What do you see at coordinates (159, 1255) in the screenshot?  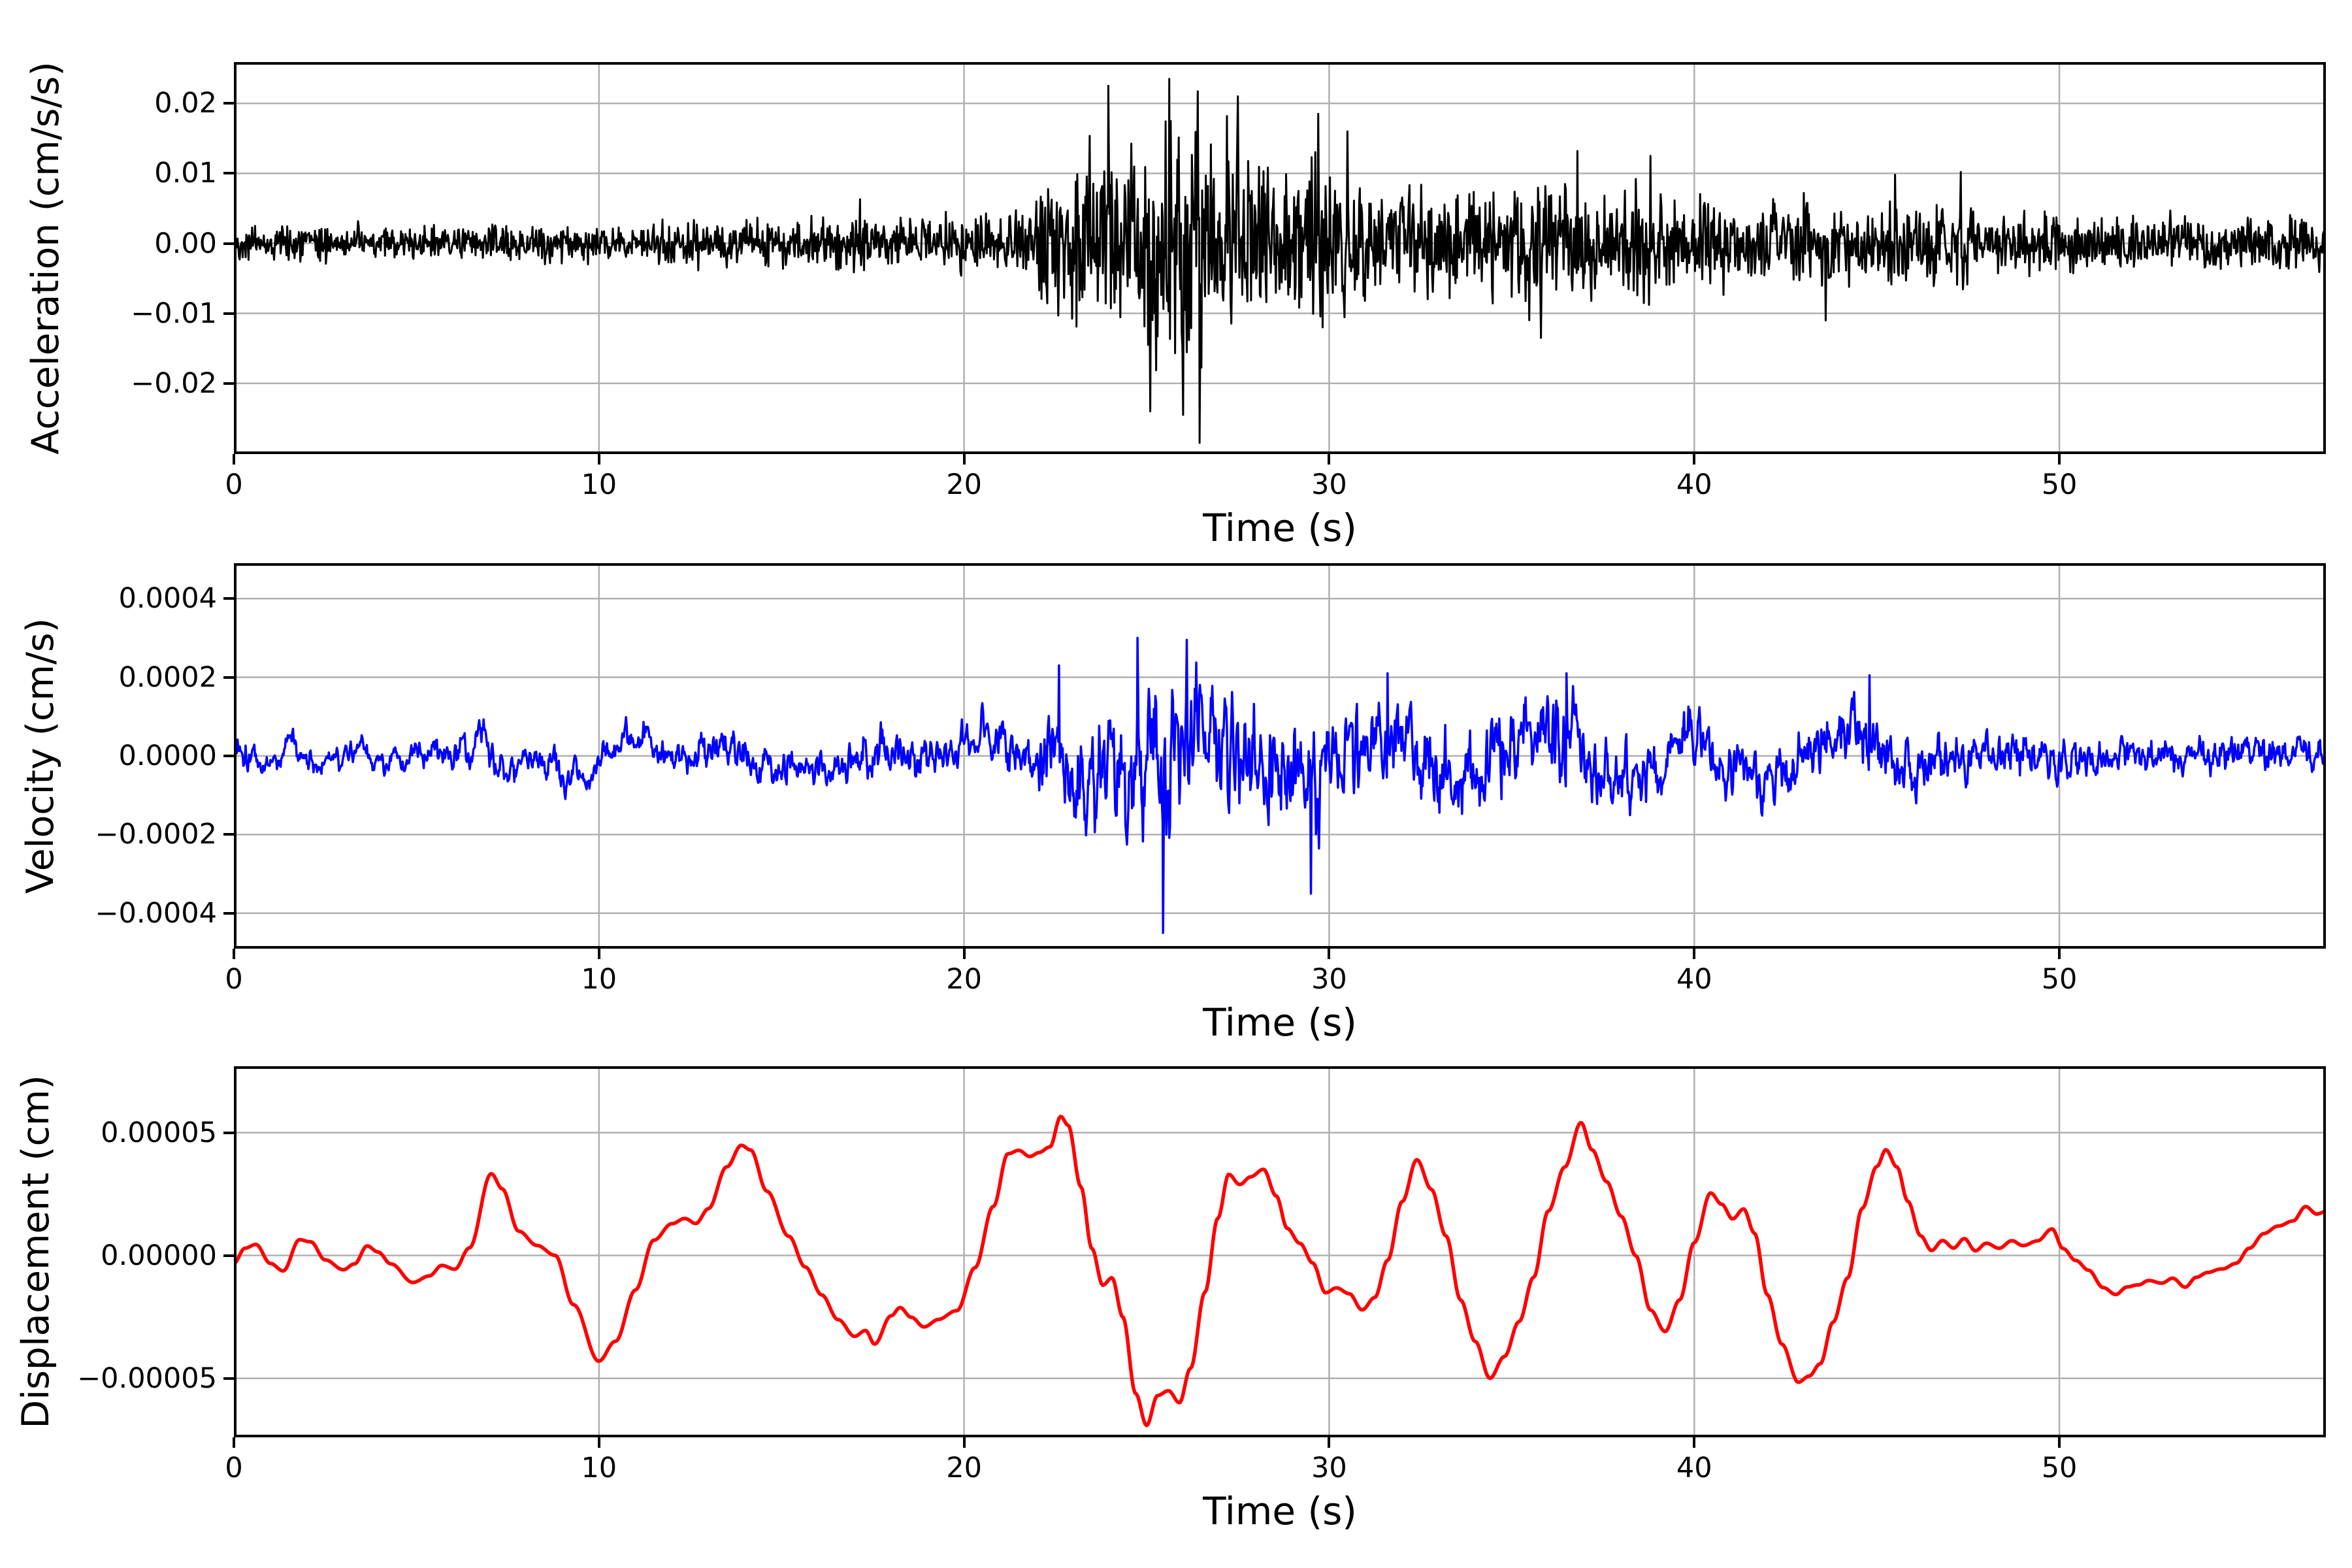 I see `y-tick-label: 0.00000` at bounding box center [159, 1255].